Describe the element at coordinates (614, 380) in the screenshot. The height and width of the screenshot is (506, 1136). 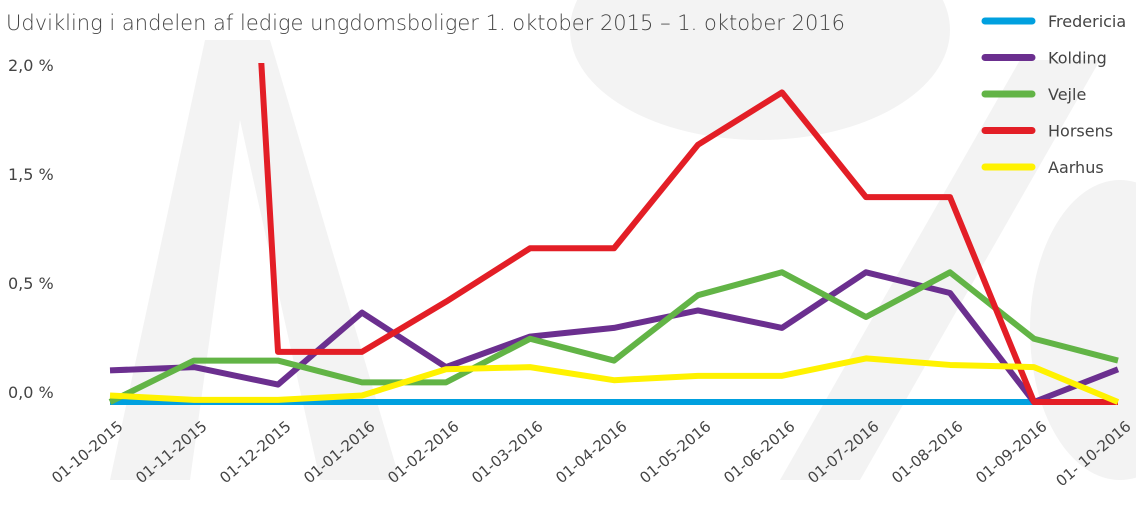
I see `series-line` at that location.